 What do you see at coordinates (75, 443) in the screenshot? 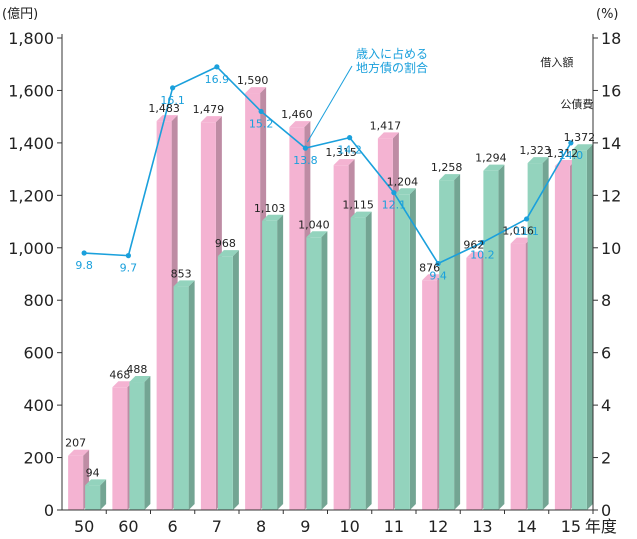
I see `data-label-borrow-0: 207` at bounding box center [75, 443].